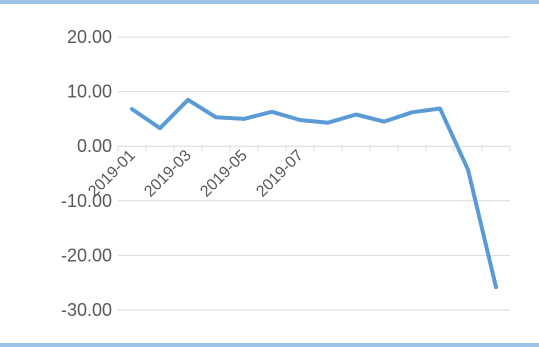 The image size is (539, 347). Describe the element at coordinates (86, 255) in the screenshot. I see `y-tick-label: -20.00` at that location.